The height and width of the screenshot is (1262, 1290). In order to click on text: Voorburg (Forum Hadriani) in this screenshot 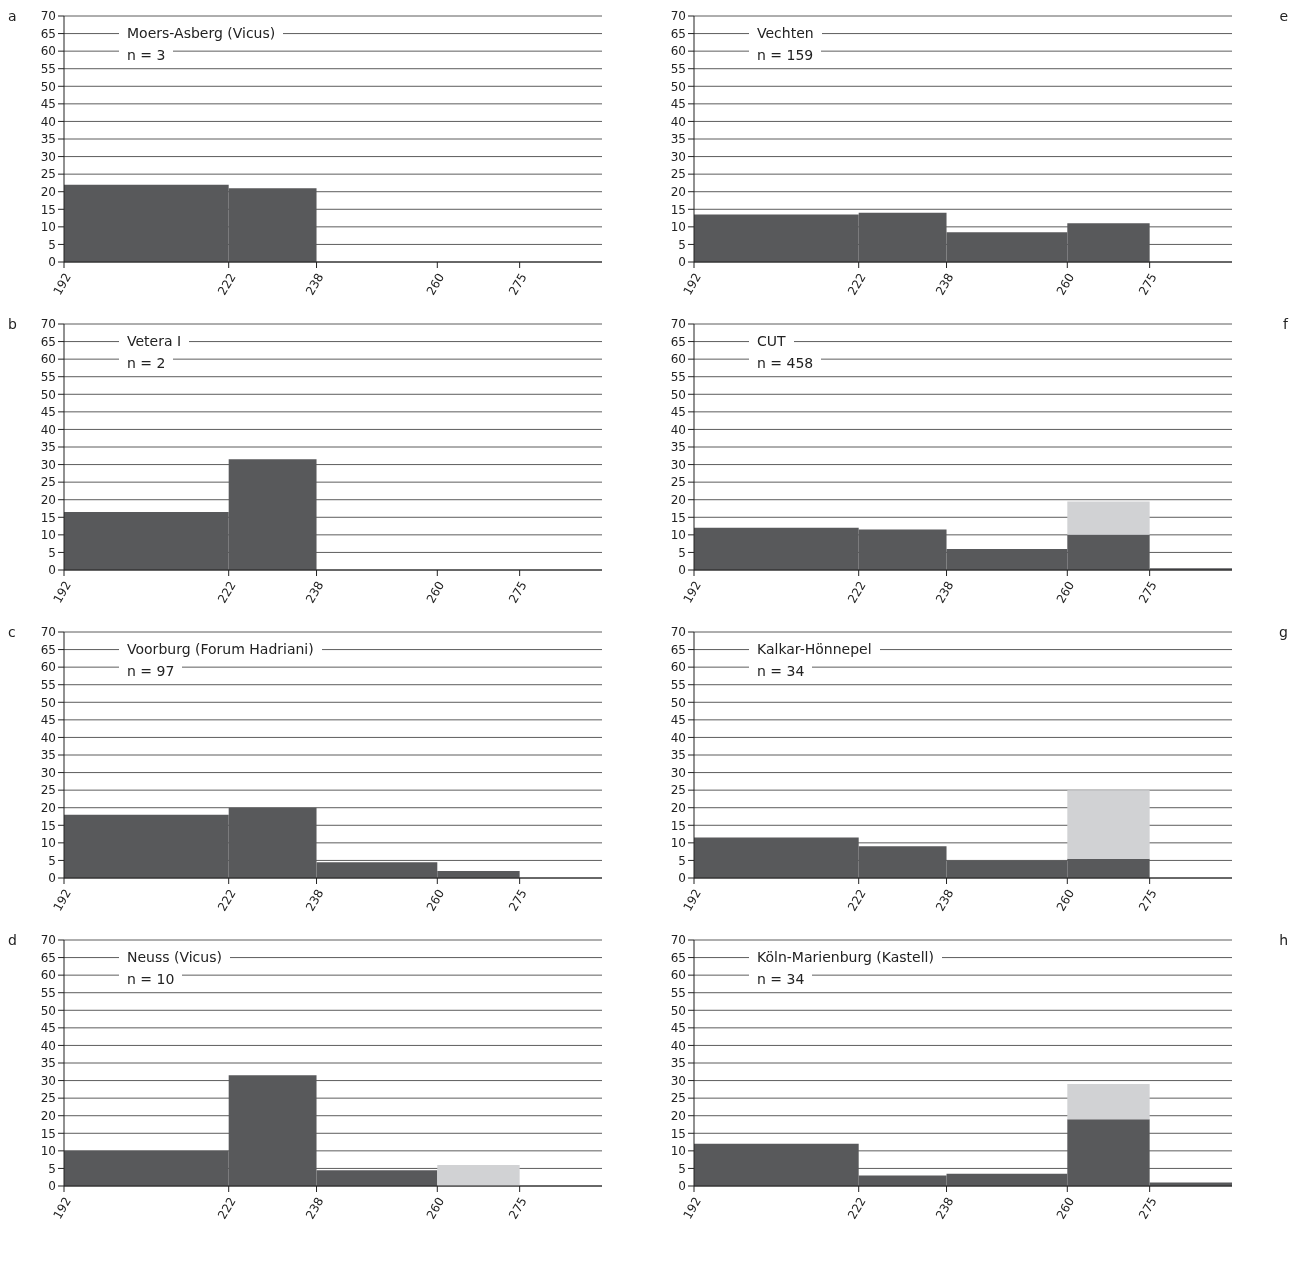, I will do `click(220, 649)`.